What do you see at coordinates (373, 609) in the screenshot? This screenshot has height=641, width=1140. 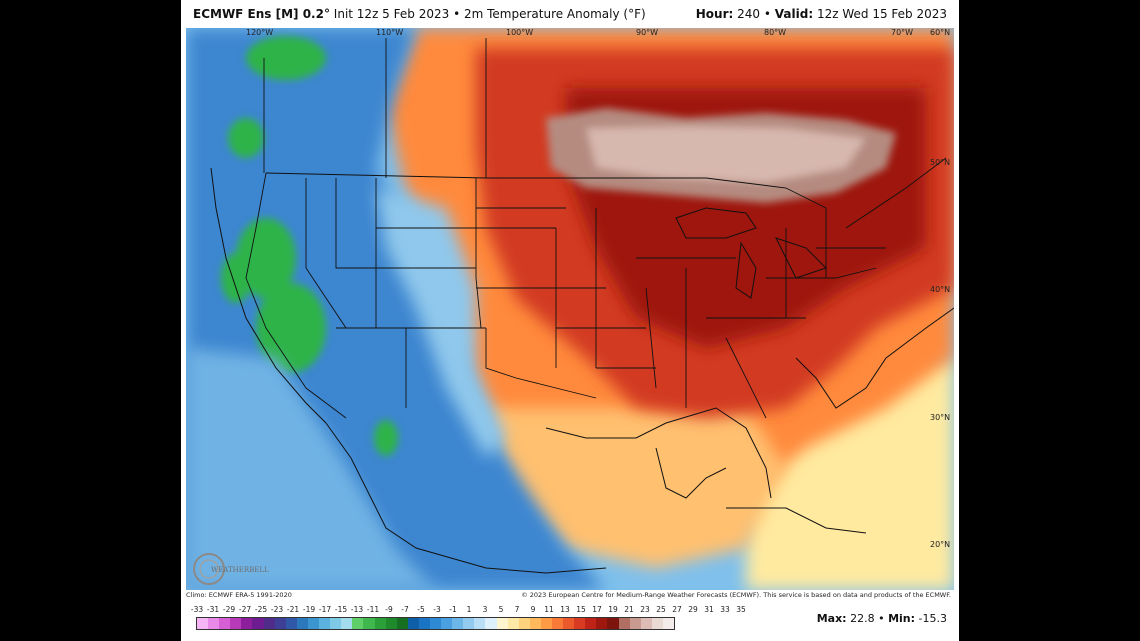 I see `colorbar-tick-label: -11` at bounding box center [373, 609].